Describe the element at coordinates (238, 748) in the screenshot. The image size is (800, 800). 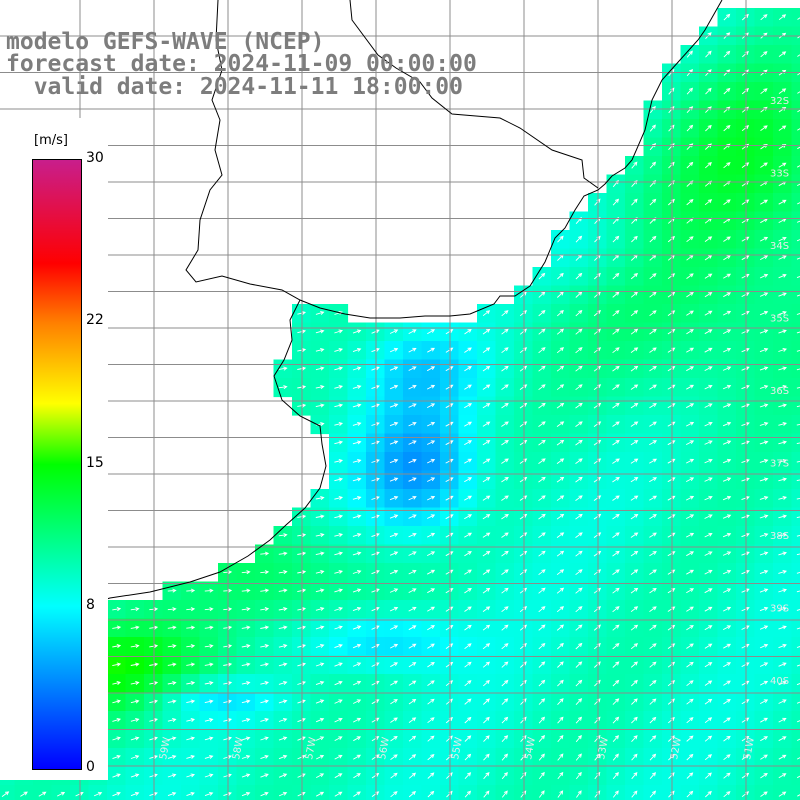
I see `longitude-label: 58W` at that location.